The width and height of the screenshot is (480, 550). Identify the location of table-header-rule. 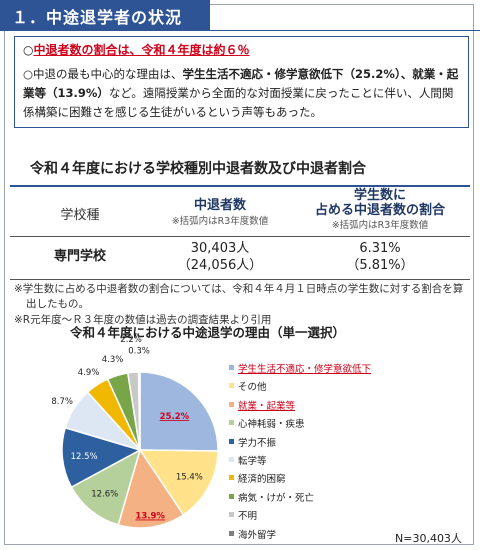
(240, 236).